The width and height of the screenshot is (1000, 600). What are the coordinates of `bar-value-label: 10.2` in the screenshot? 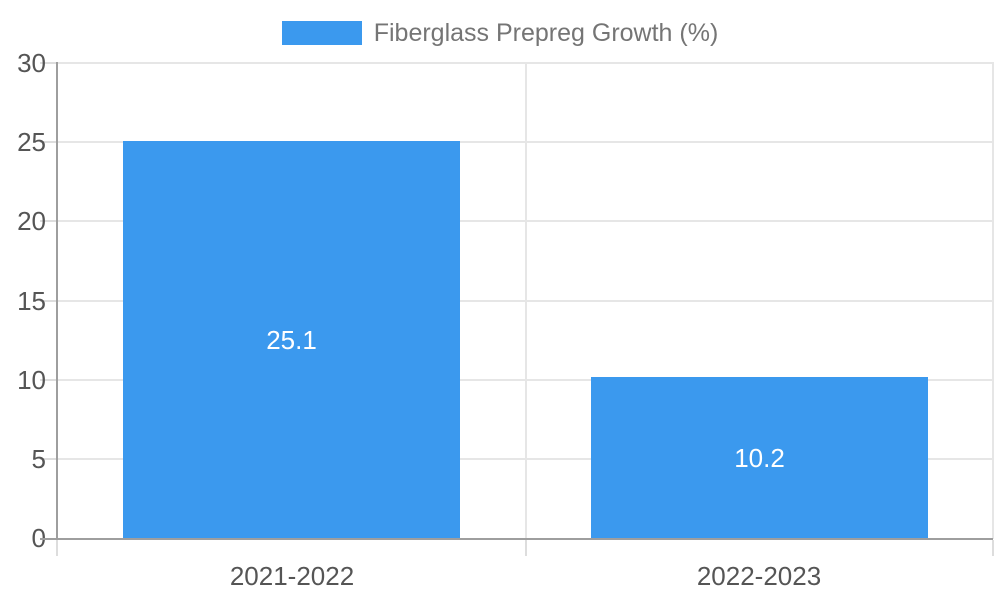 It's located at (759, 458).